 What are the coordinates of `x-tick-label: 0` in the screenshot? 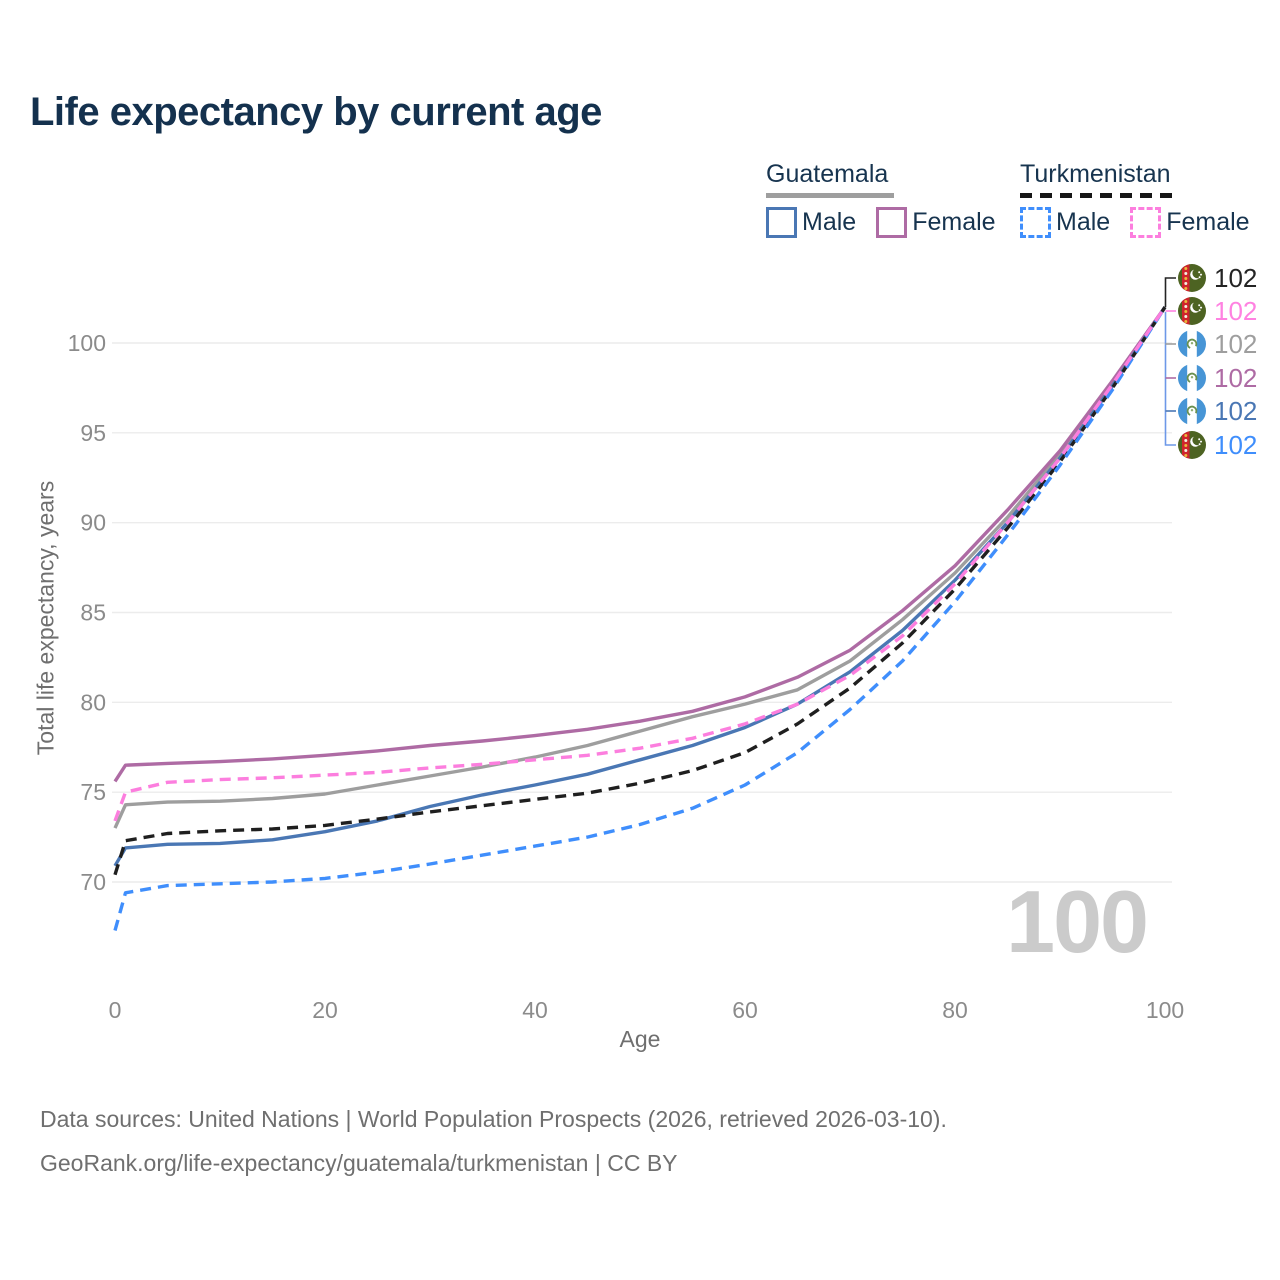 It's located at (115, 1010).